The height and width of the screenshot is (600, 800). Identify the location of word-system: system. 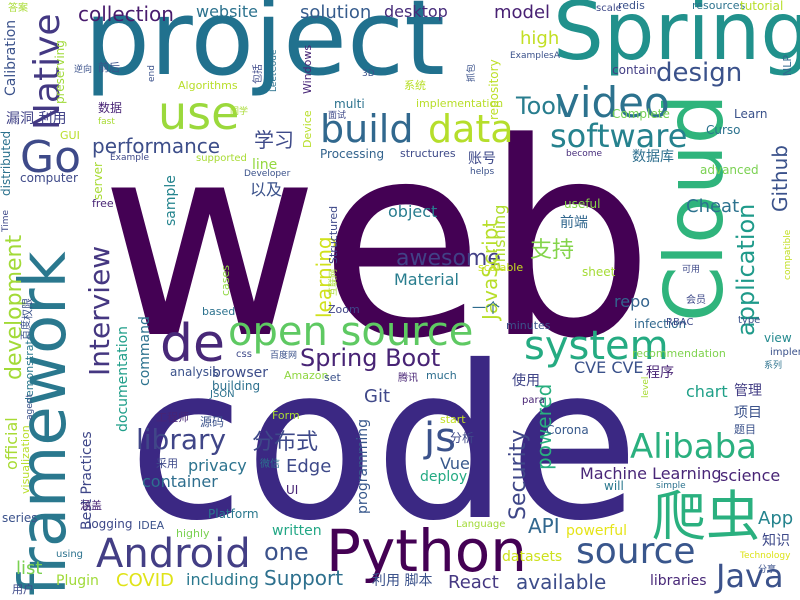
(596, 346).